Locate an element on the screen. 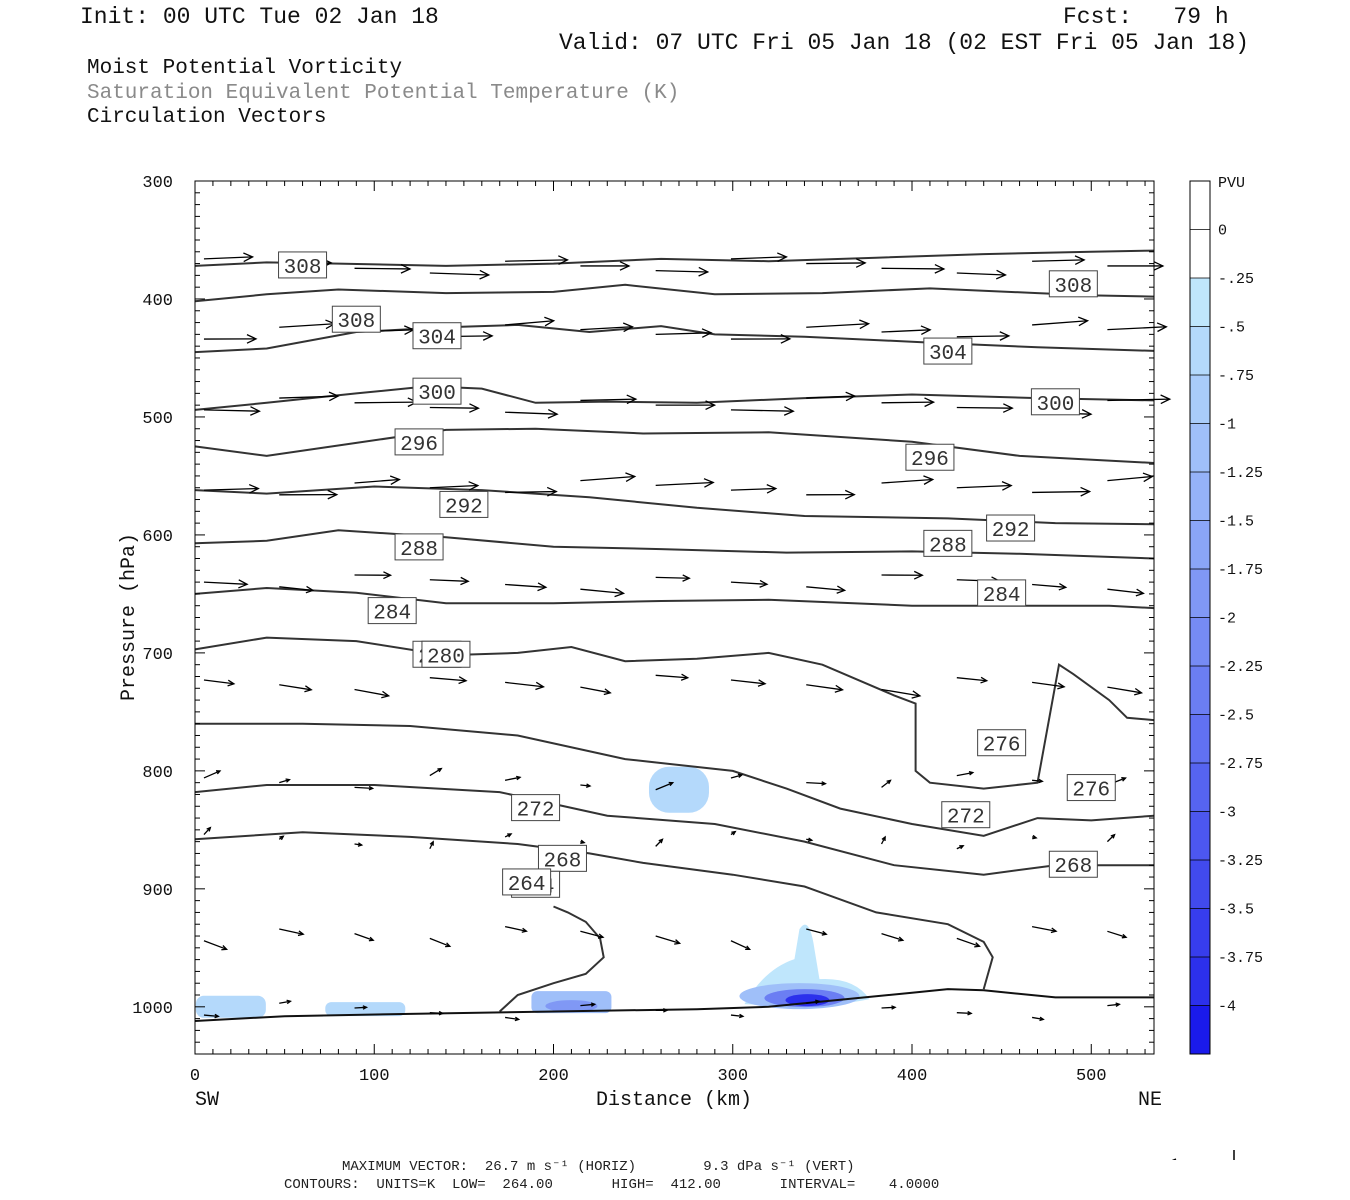 This screenshot has width=1350, height=1200. x-axis-label: Distance (km) is located at coordinates (674, 1100).